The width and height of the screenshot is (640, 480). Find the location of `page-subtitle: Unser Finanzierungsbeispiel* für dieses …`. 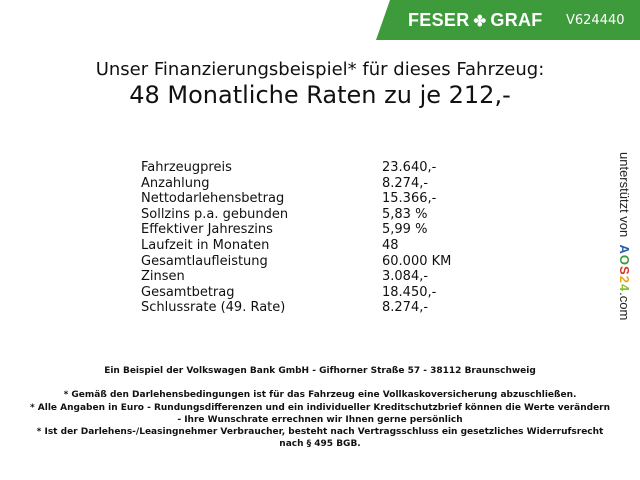

page-subtitle: Unser Finanzierungsbeispiel* für dieses … is located at coordinates (320, 69).